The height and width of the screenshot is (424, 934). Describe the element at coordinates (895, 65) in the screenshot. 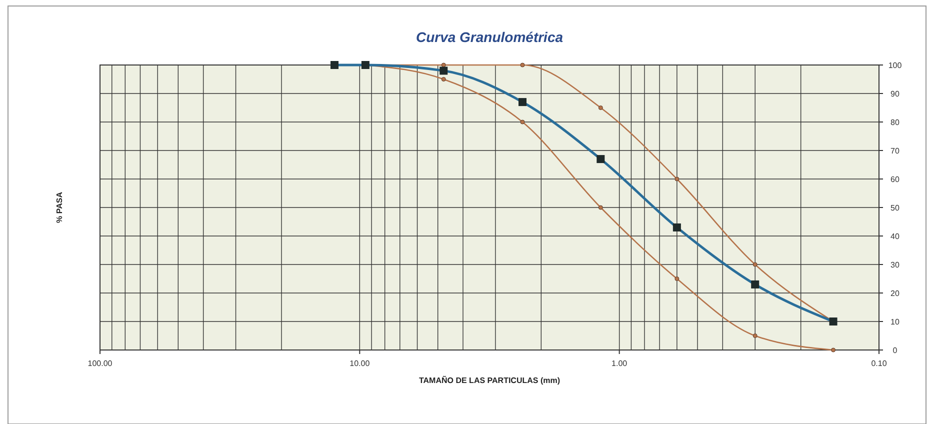

I see `y-tick-label: 100` at that location.